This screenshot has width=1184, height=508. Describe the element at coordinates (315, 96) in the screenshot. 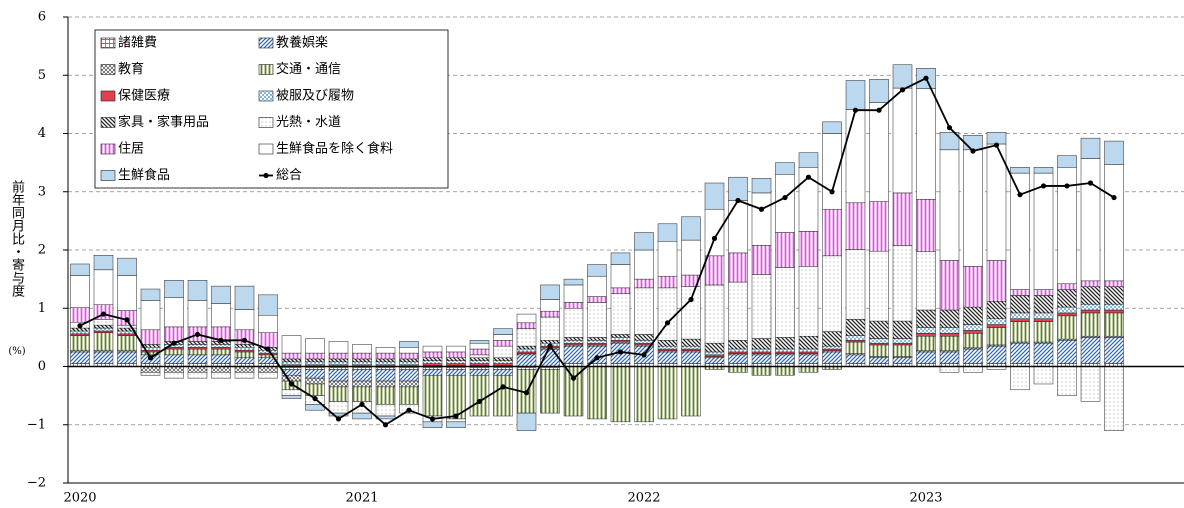

I see `legend-label: 被服及び履物` at that location.